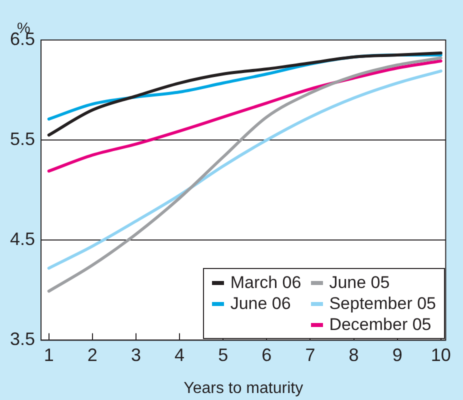 This screenshot has height=400, width=463. Describe the element at coordinates (440, 354) in the screenshot. I see `x-tick-label: 10` at that location.